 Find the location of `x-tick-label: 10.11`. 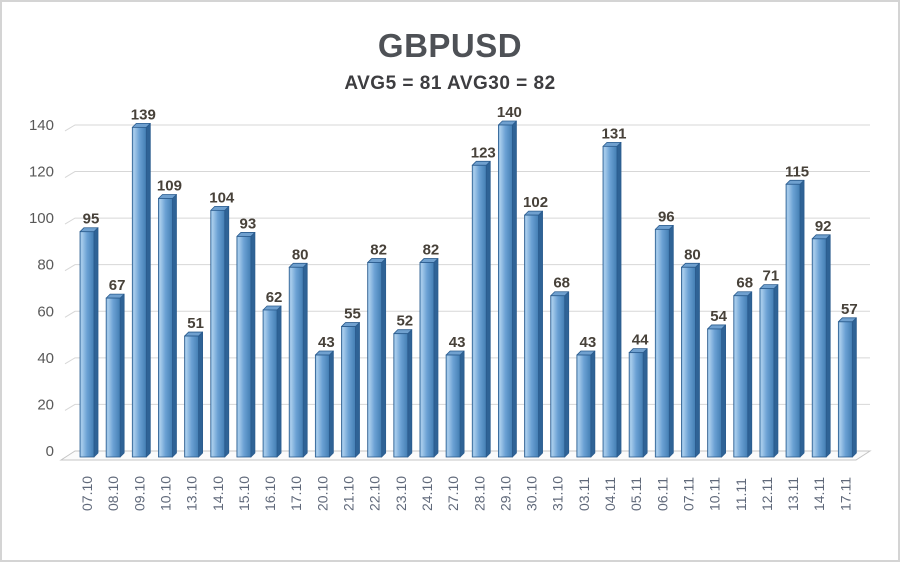

x-tick-label: 10.11 is located at coordinates (715, 494).